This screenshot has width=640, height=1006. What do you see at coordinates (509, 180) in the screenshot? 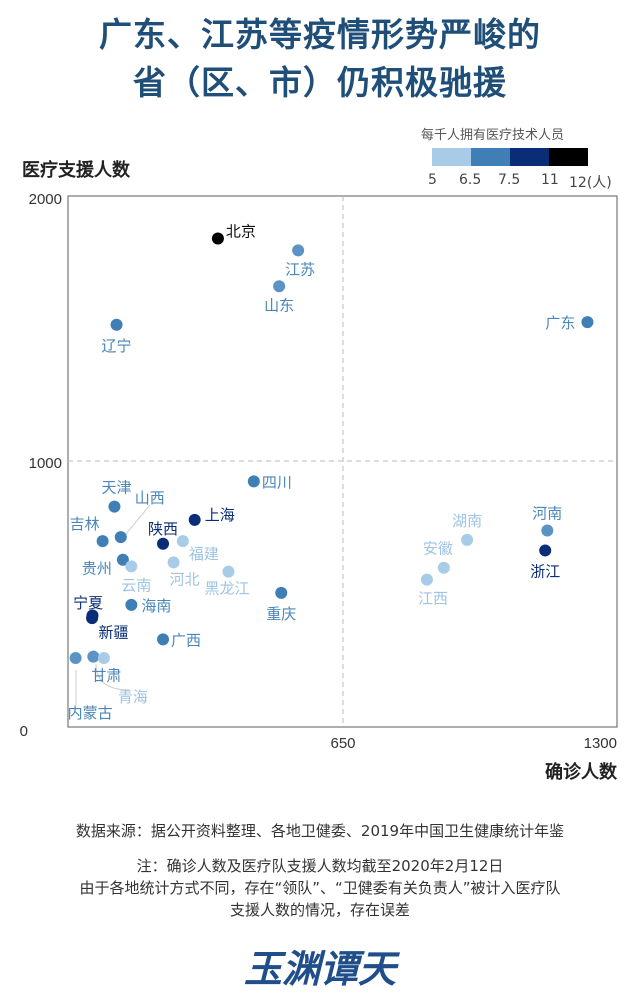
I see `legend-tick: 7.5` at bounding box center [509, 180].